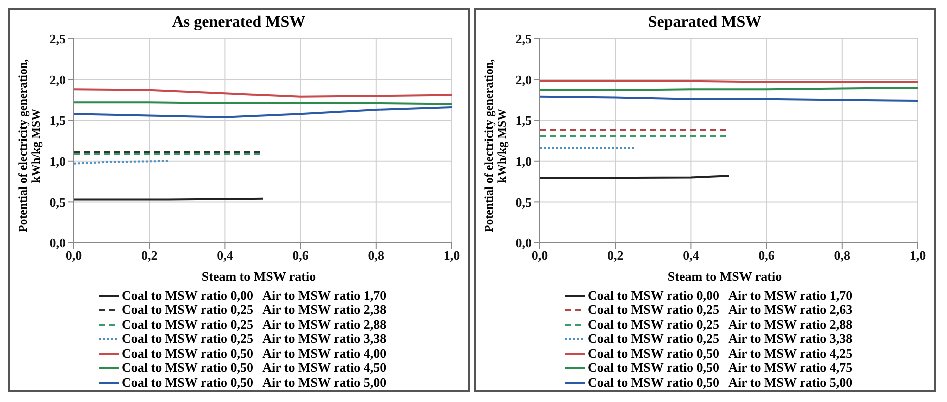  I want to click on legend-label: Coal to MSW ratio 0,25 Air to MSW ratio 2,63, so click(720, 310).